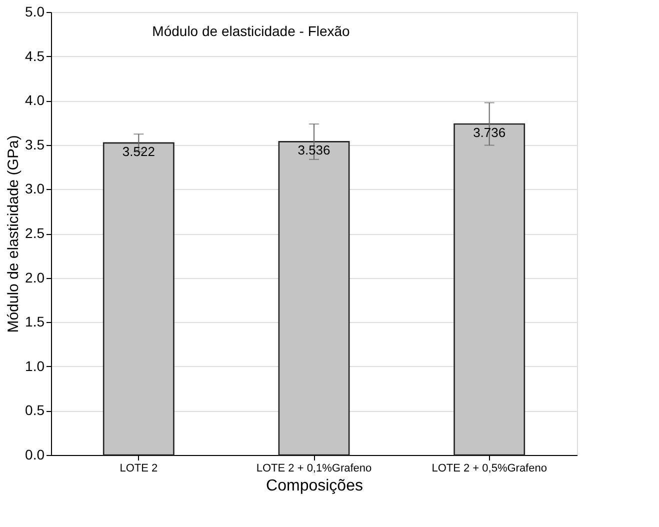 The image size is (659, 527). Describe the element at coordinates (35, 410) in the screenshot. I see `y-tick-label: 0.5` at that location.